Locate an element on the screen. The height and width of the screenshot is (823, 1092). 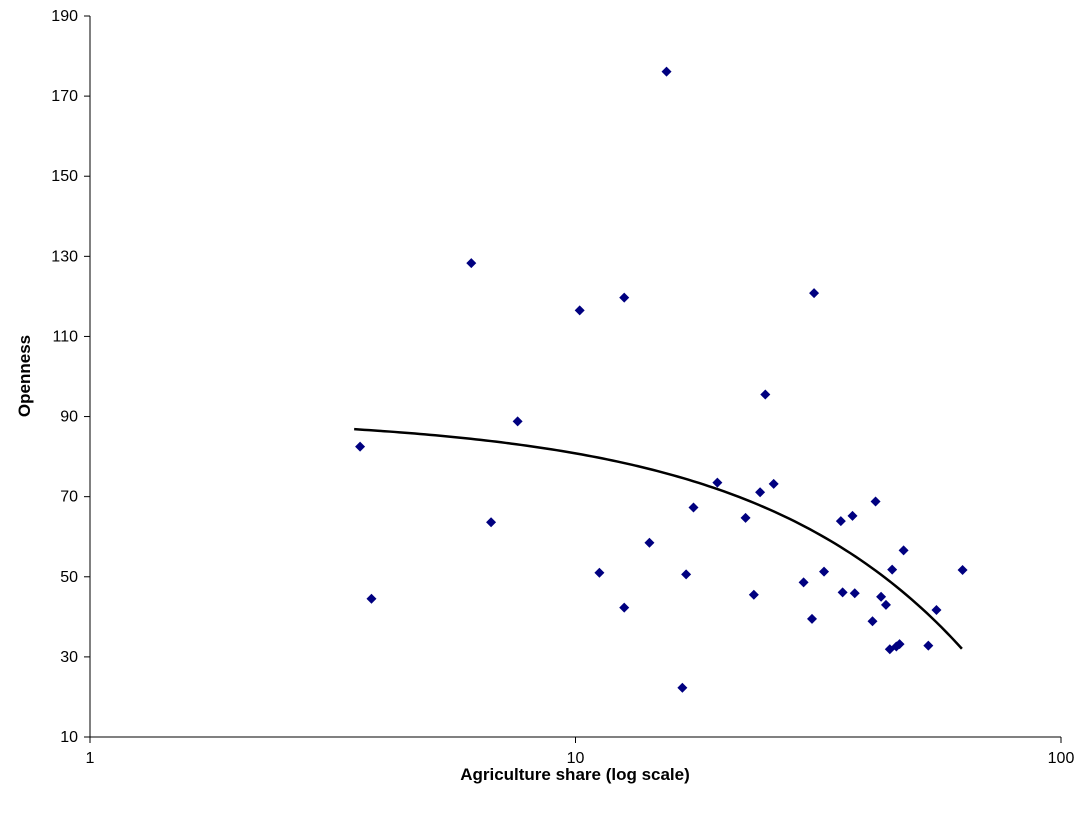
x-axis-ticks: 1 10 100 is located at coordinates (580, 752).